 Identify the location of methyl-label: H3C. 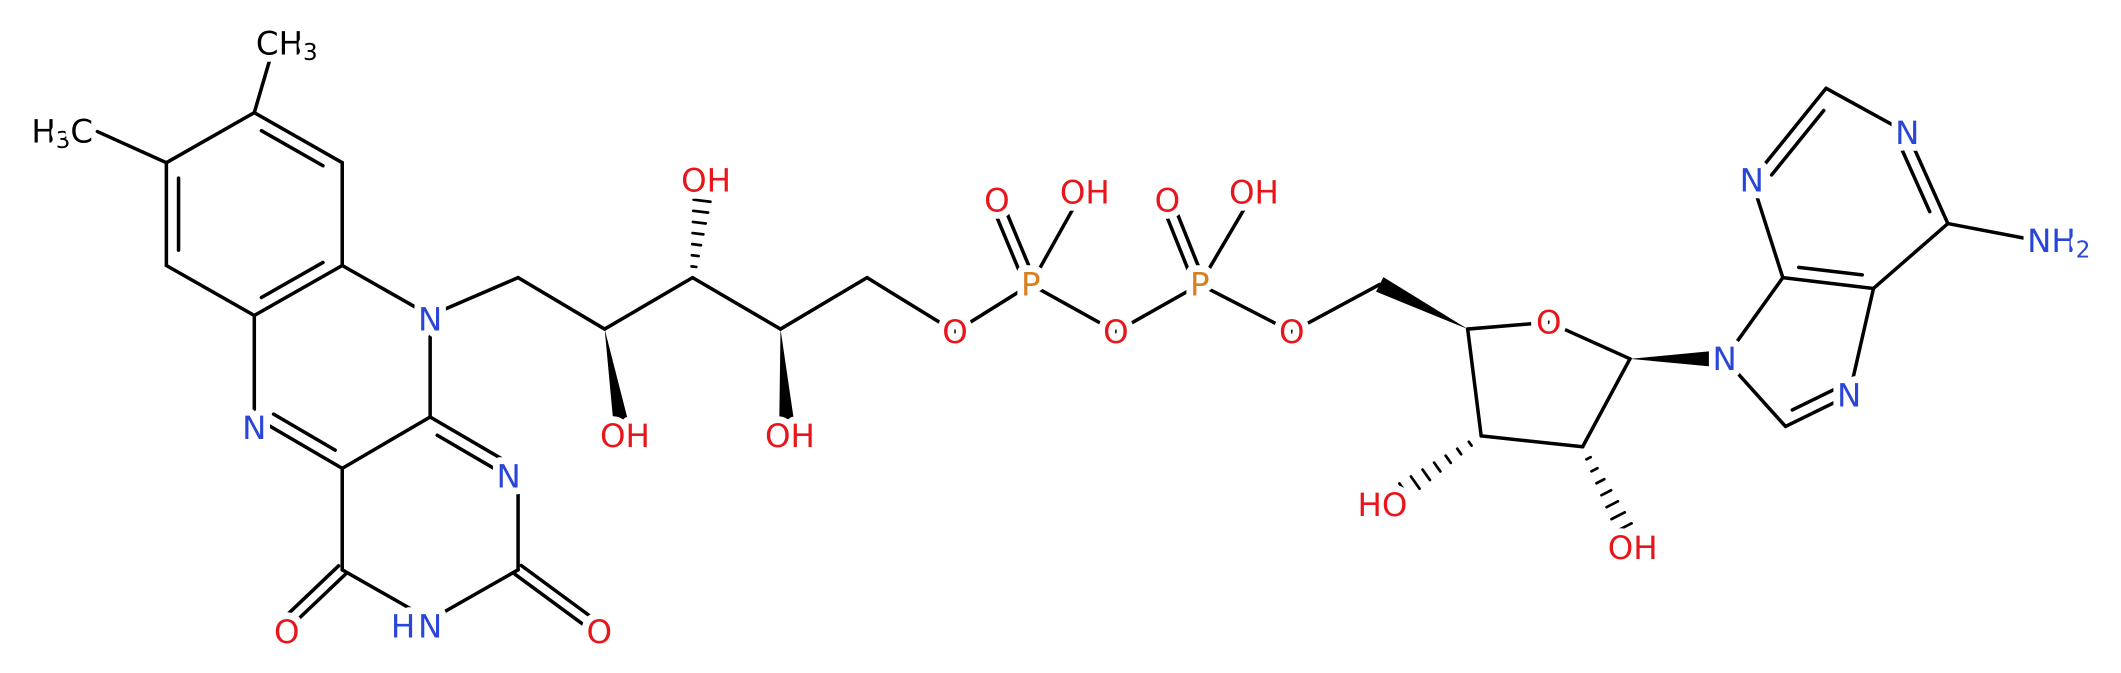
(62, 133).